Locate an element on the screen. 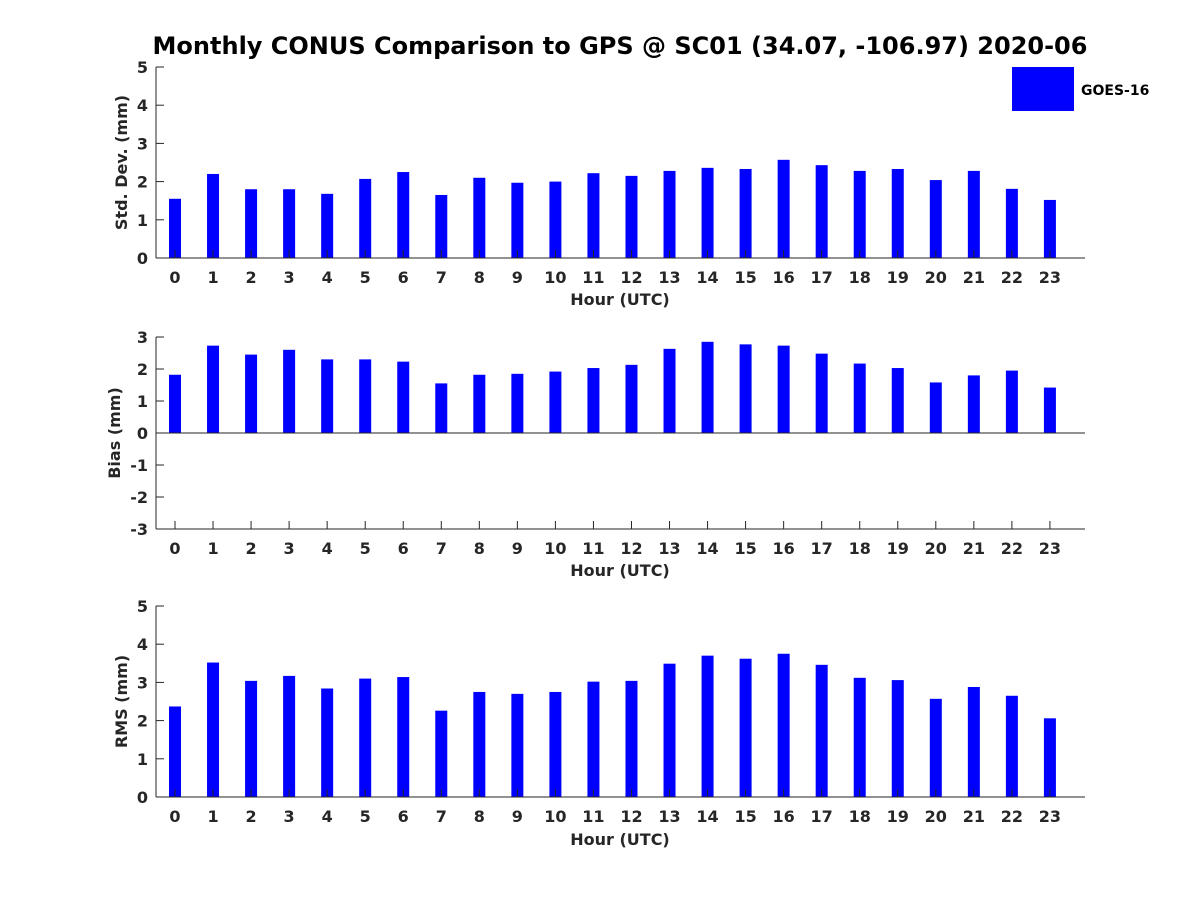 This screenshot has width=1200, height=900. x-tick-label-0-19: 19 is located at coordinates (898, 277).